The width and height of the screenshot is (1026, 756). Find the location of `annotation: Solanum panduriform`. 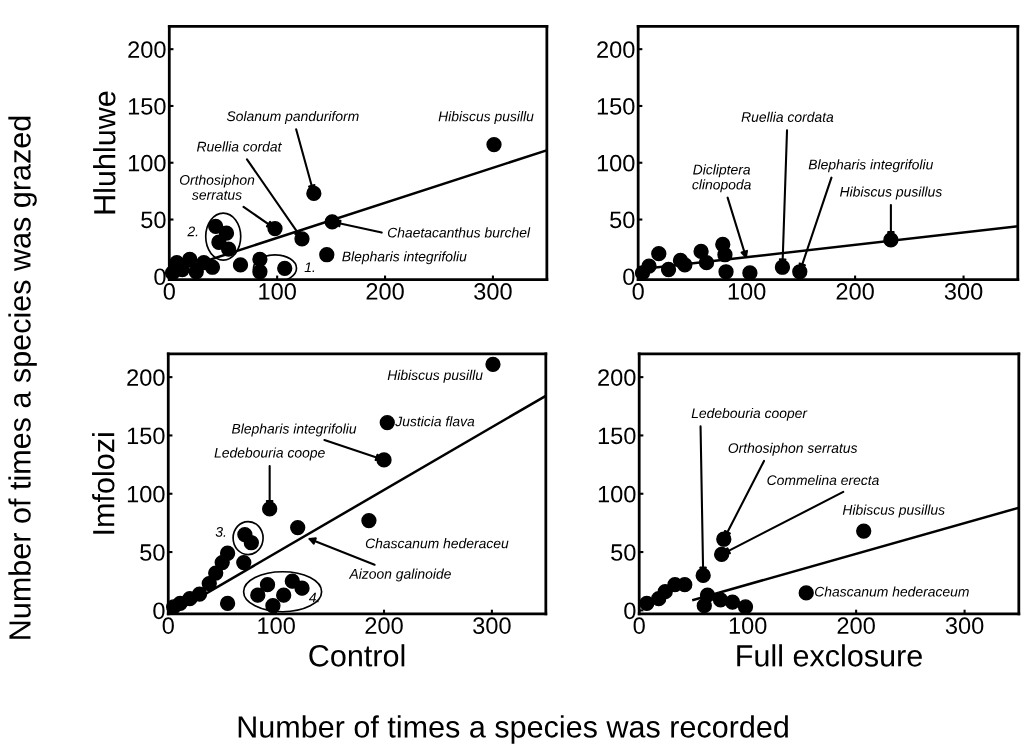

annotation: Solanum panduriform is located at coordinates (292, 117).